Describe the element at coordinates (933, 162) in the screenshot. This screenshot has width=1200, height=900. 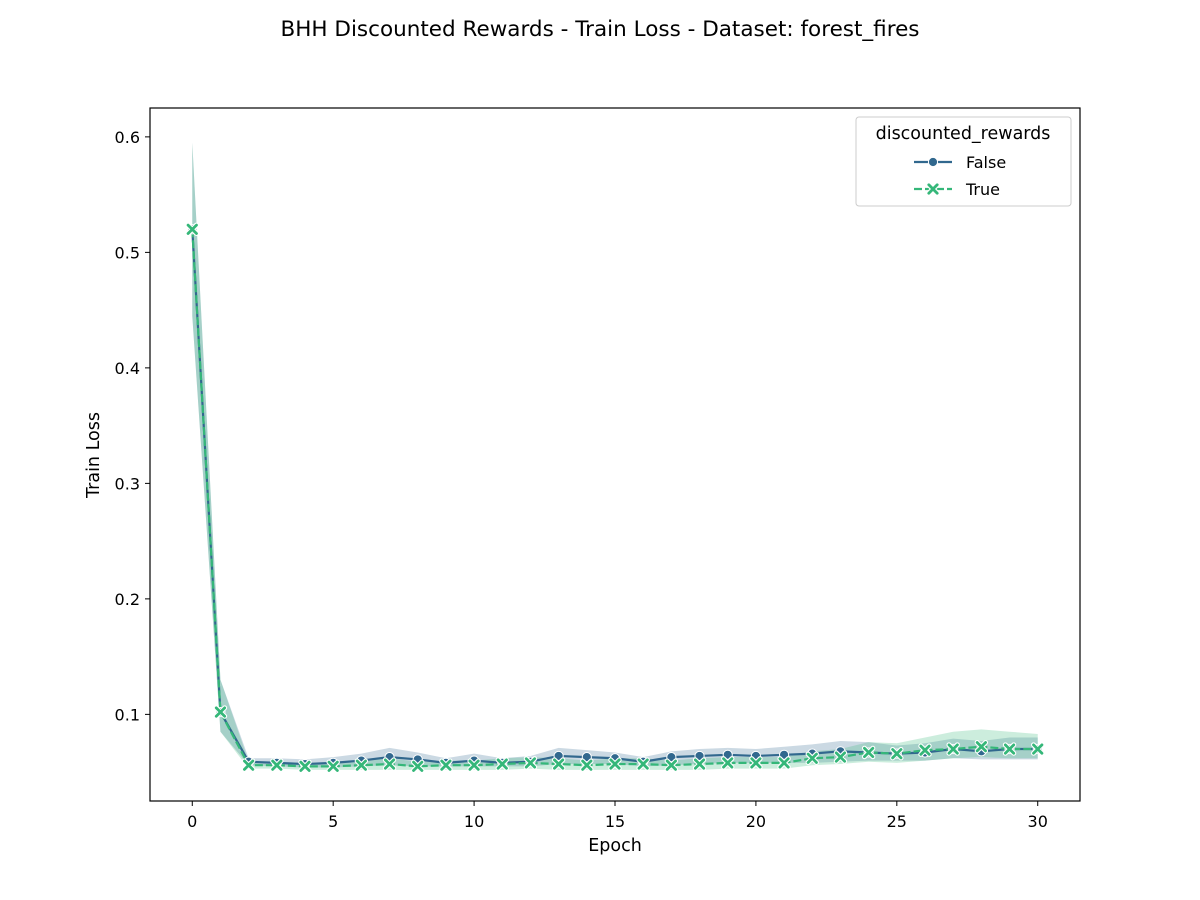
I see `legend-marker-false` at that location.